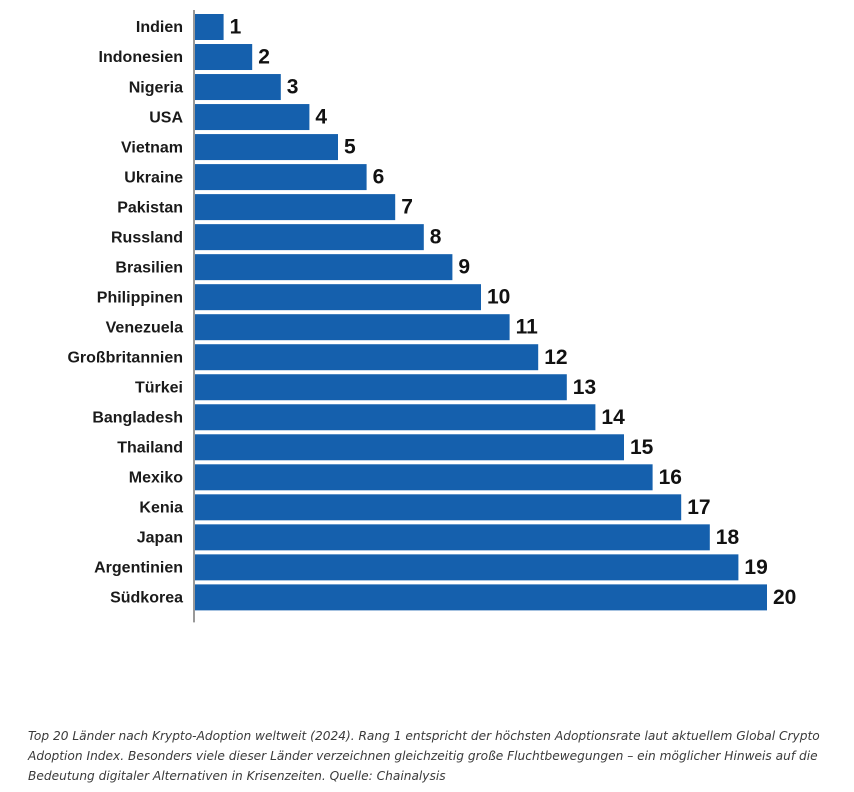 This screenshot has height=792, width=854. Describe the element at coordinates (147, 237) in the screenshot. I see `category-label: Russland` at that location.